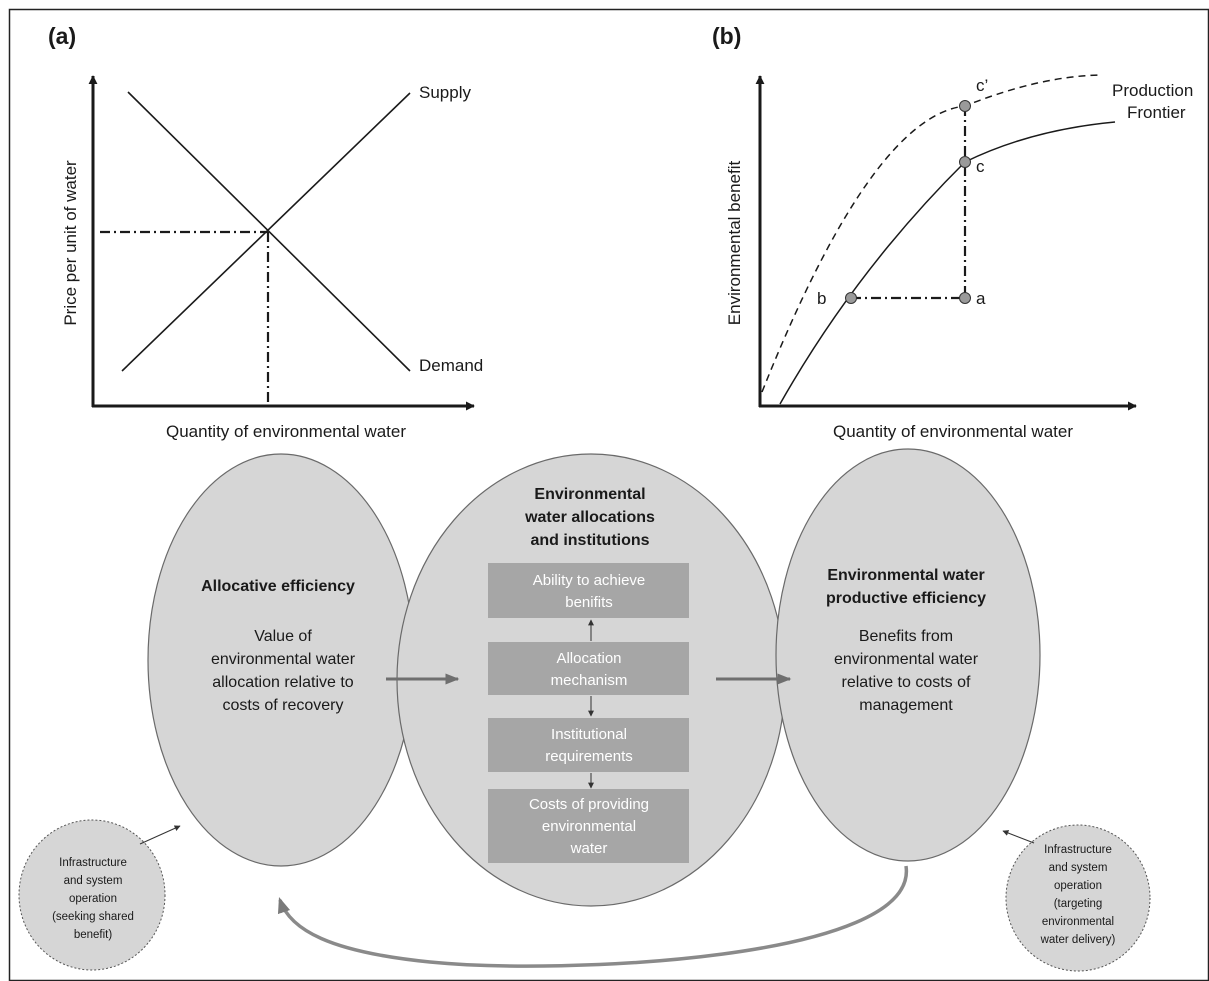  I want to click on panel-a-y-label: Price per unit of water, so click(70, 243).